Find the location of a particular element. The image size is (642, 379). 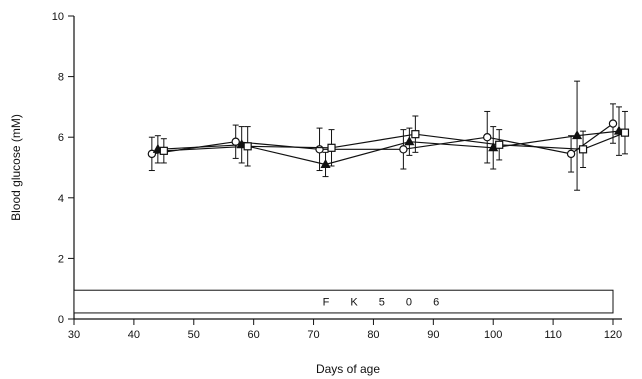

y-tick-label: 0 is located at coordinates (61, 320).